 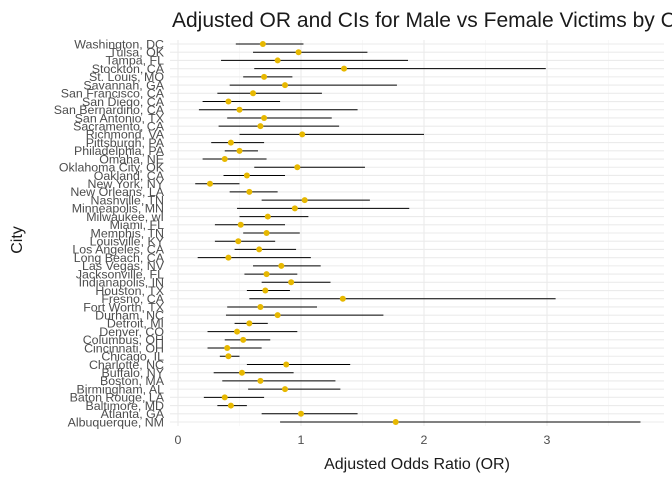 What do you see at coordinates (132, 357) in the screenshot?
I see `y-tick-label: Chicago, IL` at bounding box center [132, 357].